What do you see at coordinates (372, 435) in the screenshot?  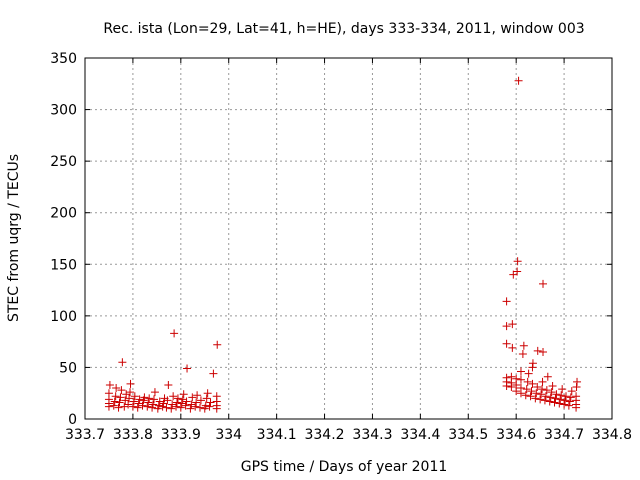 I see `x-tick-label: 334.3` at bounding box center [372, 435].